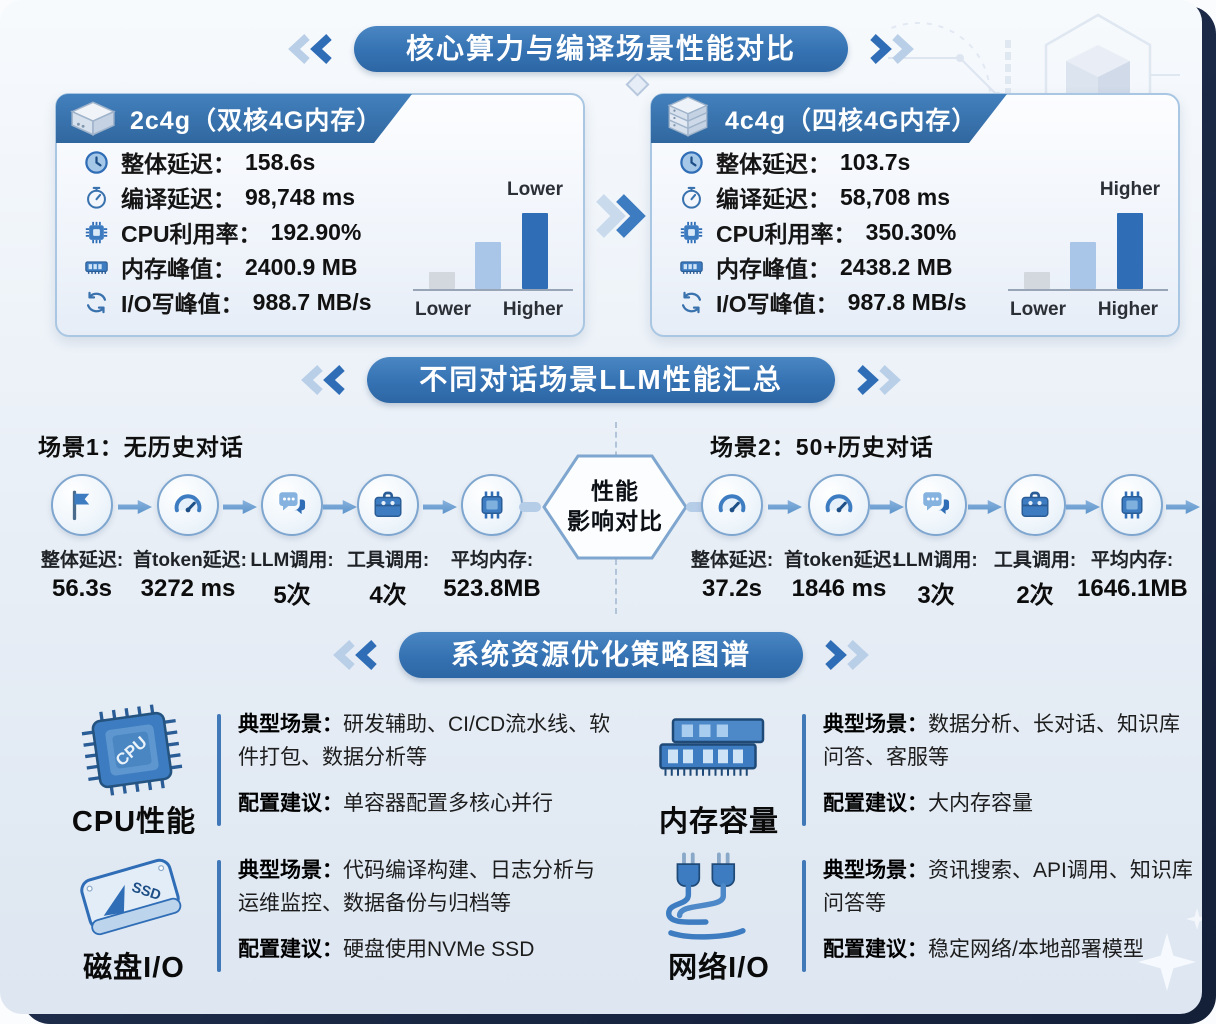 The height and width of the screenshot is (1024, 1216). Describe the element at coordinates (621, 216) in the screenshot. I see `double-chevron-icon` at that location.